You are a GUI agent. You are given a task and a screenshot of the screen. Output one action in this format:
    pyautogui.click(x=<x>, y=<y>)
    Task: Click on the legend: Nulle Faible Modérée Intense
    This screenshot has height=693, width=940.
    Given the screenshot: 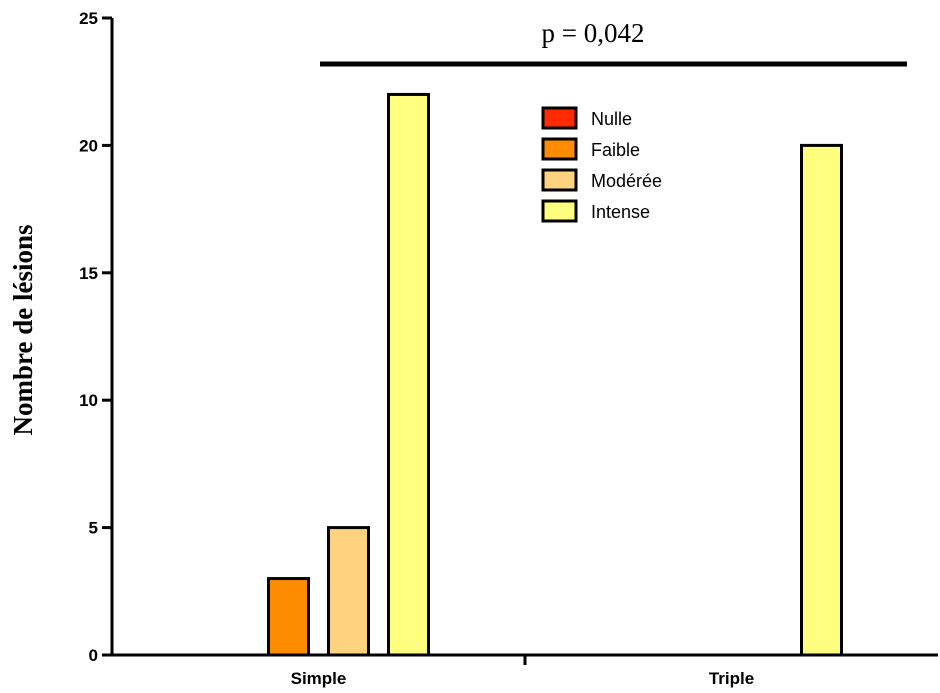 What is the action you would take?
    pyautogui.click(x=601, y=164)
    